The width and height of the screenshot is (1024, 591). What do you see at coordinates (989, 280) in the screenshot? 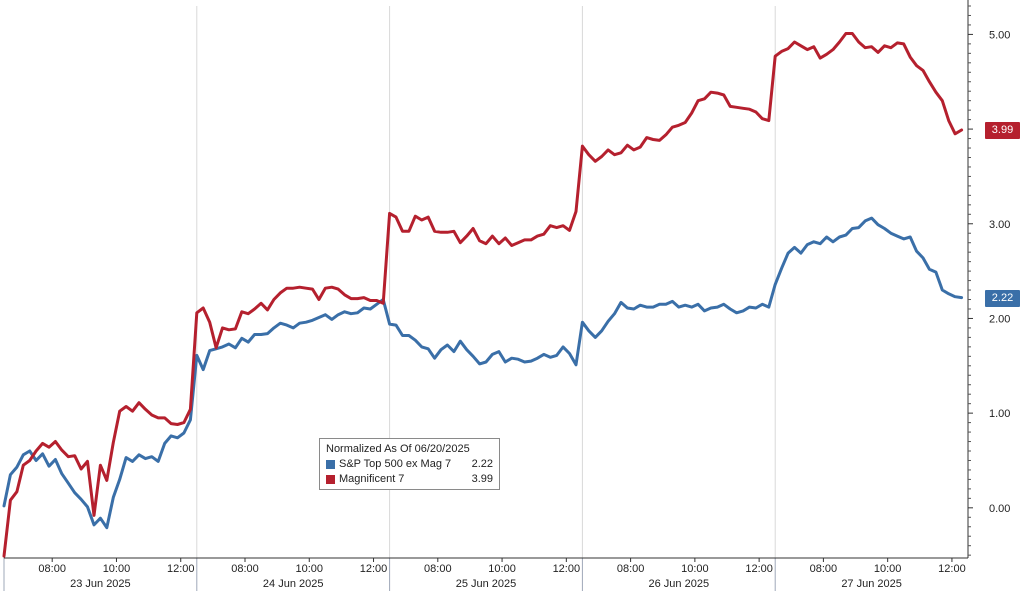
I see `y-axis-ticks: 0.001.002.003.004.005.00` at bounding box center [989, 280].